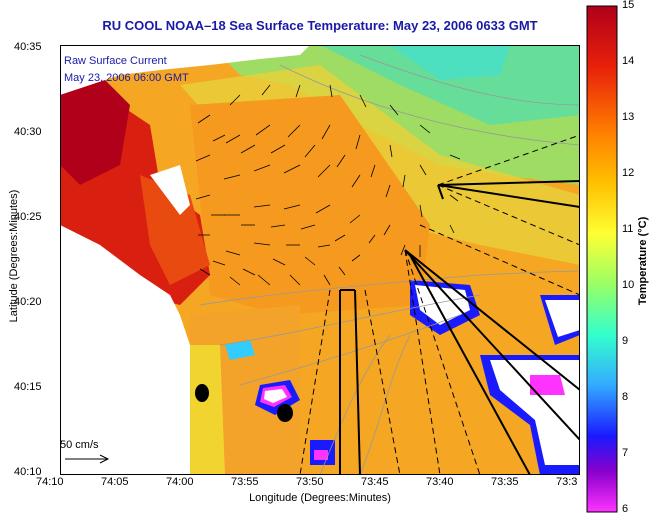 Image resolution: width=651 pixels, height=519 pixels. What do you see at coordinates (625, 341) in the screenshot?
I see `colorbar-tick: 9` at bounding box center [625, 341].